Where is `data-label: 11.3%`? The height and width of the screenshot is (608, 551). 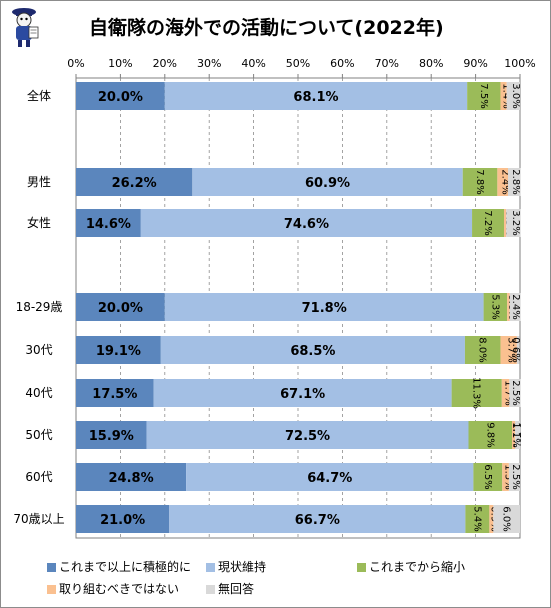 data-label: 11.3% is located at coordinates (476, 393).